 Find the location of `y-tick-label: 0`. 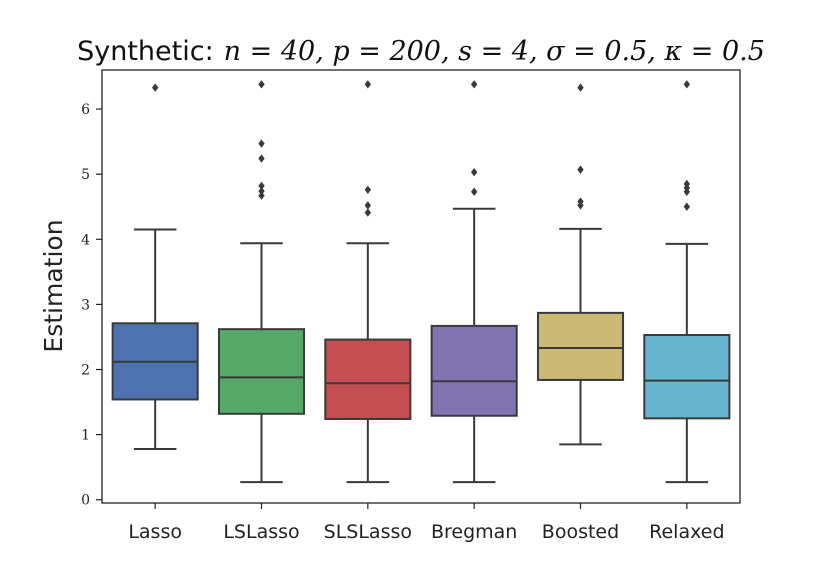

y-tick-label: 0 is located at coordinates (85, 501).